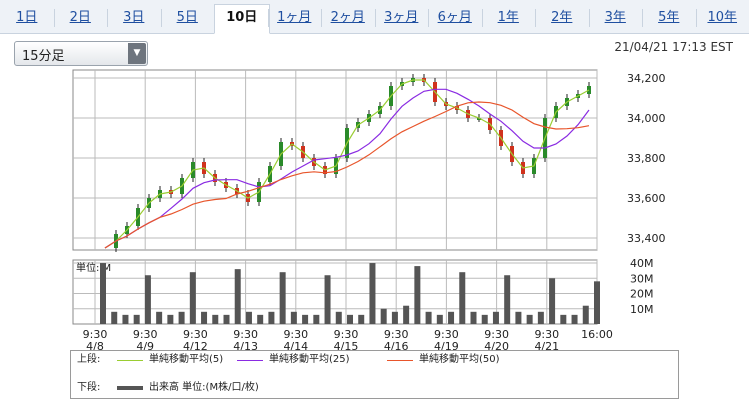 The height and width of the screenshot is (403, 749). What do you see at coordinates (615, 17) in the screenshot?
I see `tab-11: 3年` at bounding box center [615, 17].